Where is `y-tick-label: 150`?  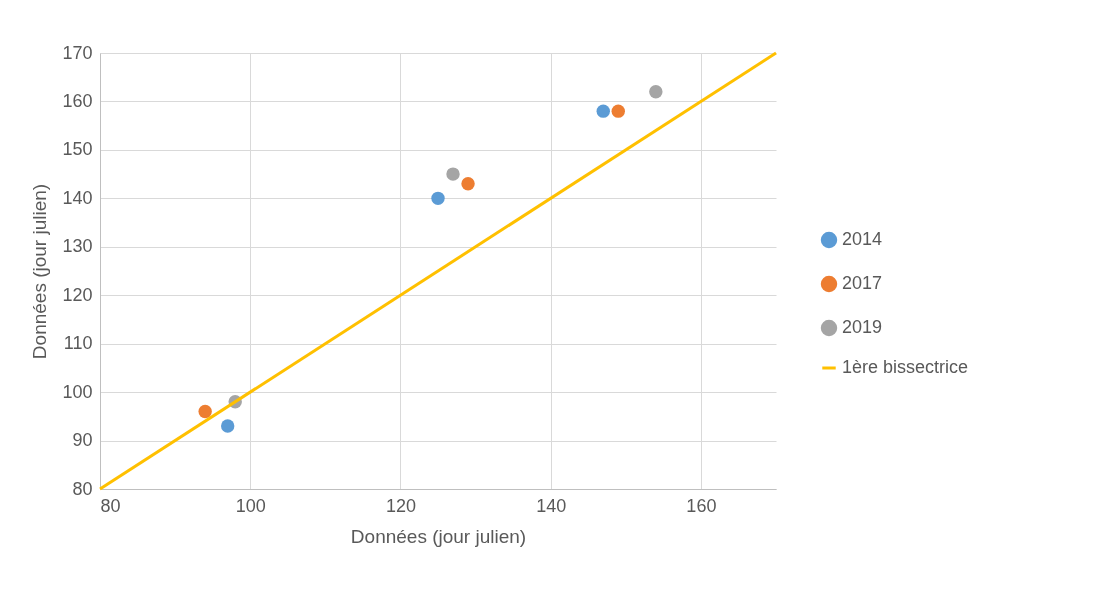 y-tick-label: 150 is located at coordinates (77, 149).